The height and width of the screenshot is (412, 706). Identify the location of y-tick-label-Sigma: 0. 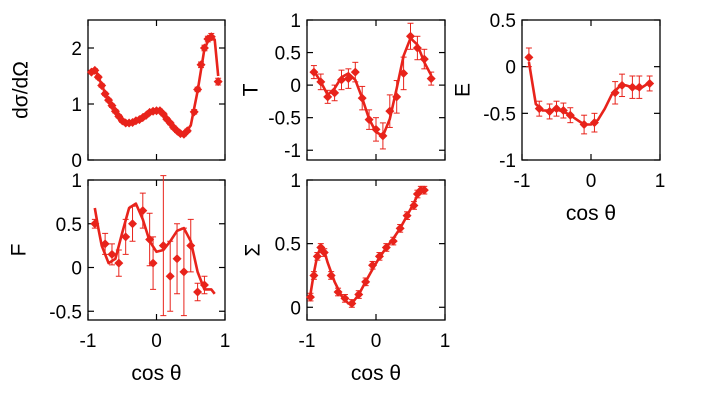
(295, 308).